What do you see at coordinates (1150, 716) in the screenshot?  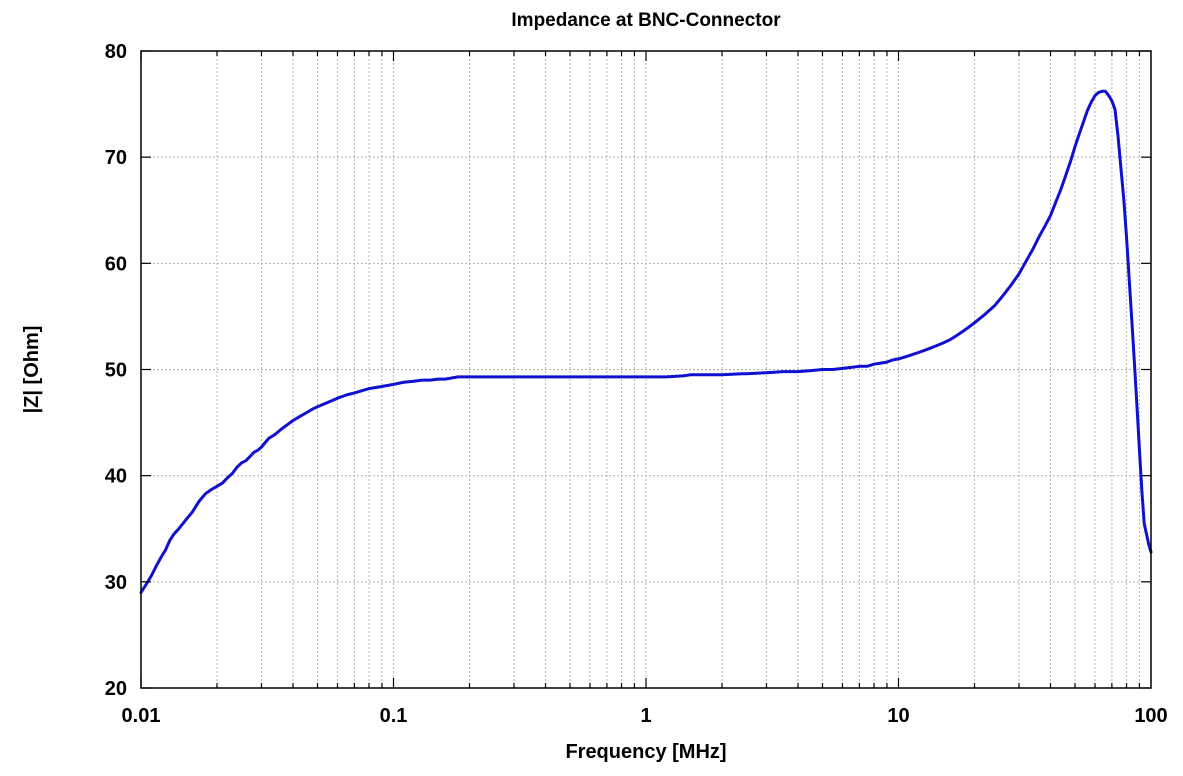 I see `x-tick-label: 100` at bounding box center [1150, 716].